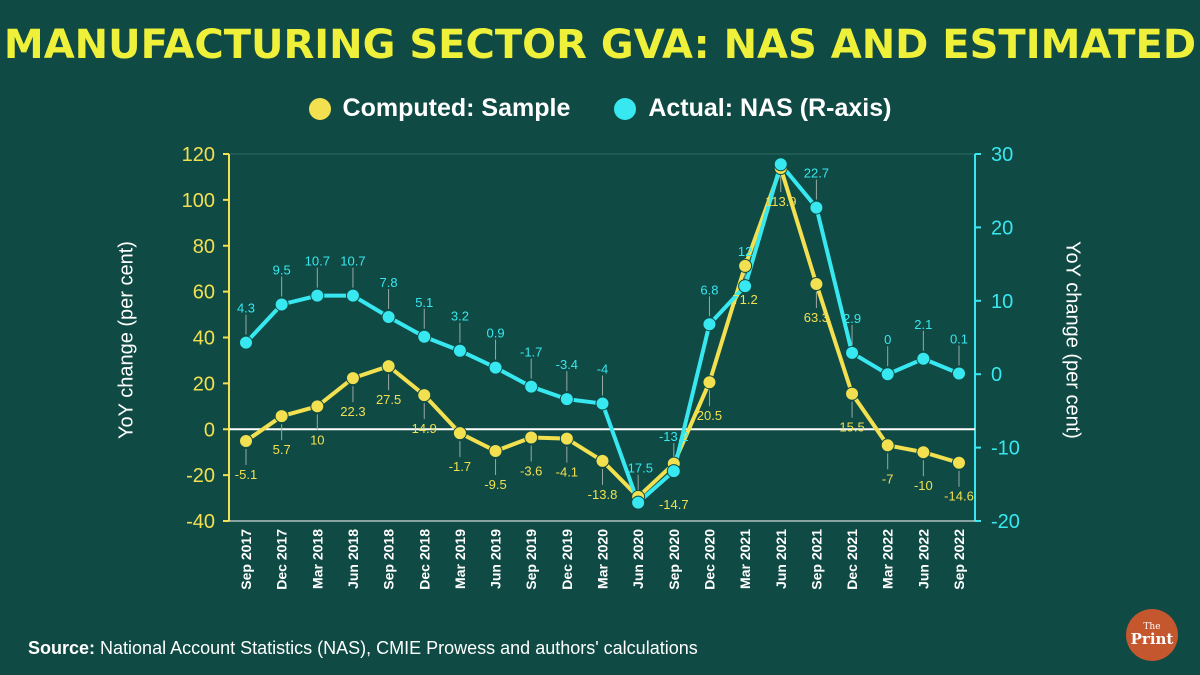 The image size is (1200, 675). What do you see at coordinates (745, 559) in the screenshot?
I see `x-tick-label: Mar 2021` at bounding box center [745, 559].